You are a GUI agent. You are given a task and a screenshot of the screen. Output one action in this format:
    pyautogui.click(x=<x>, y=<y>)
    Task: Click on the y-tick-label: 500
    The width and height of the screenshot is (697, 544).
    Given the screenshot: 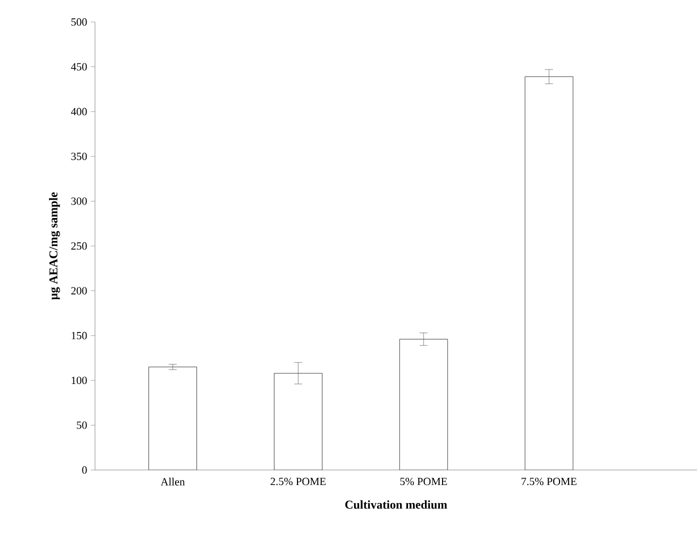 What is the action you would take?
    pyautogui.click(x=79, y=22)
    